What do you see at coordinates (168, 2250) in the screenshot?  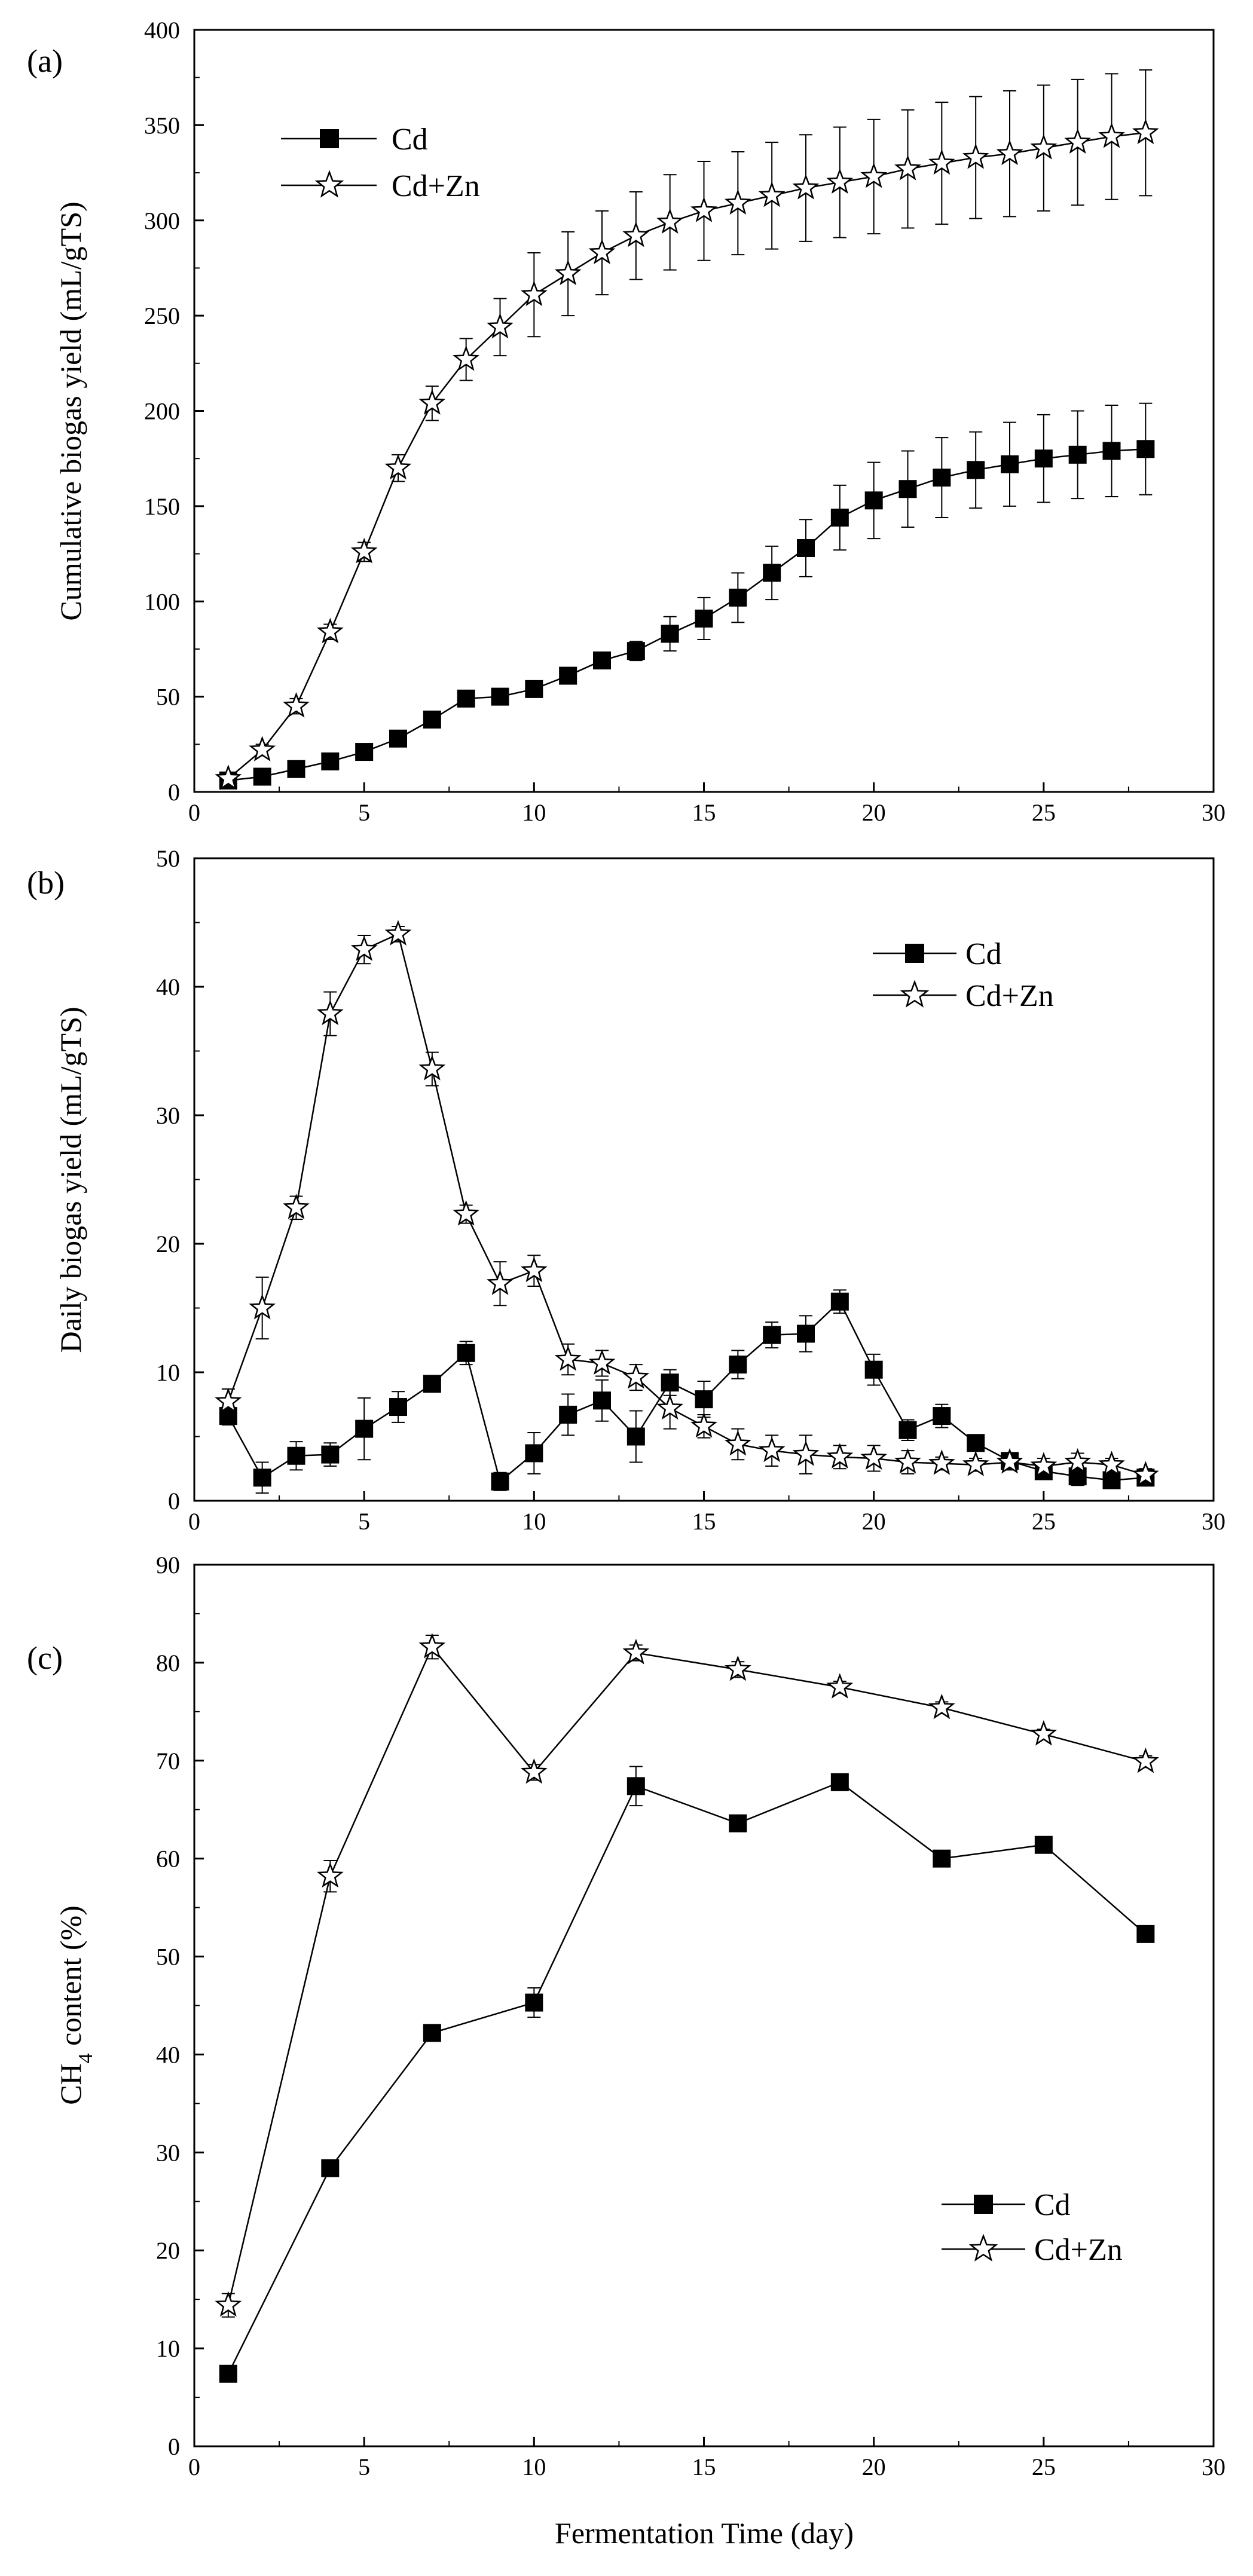 I see `y-tick-label: 20` at bounding box center [168, 2250].